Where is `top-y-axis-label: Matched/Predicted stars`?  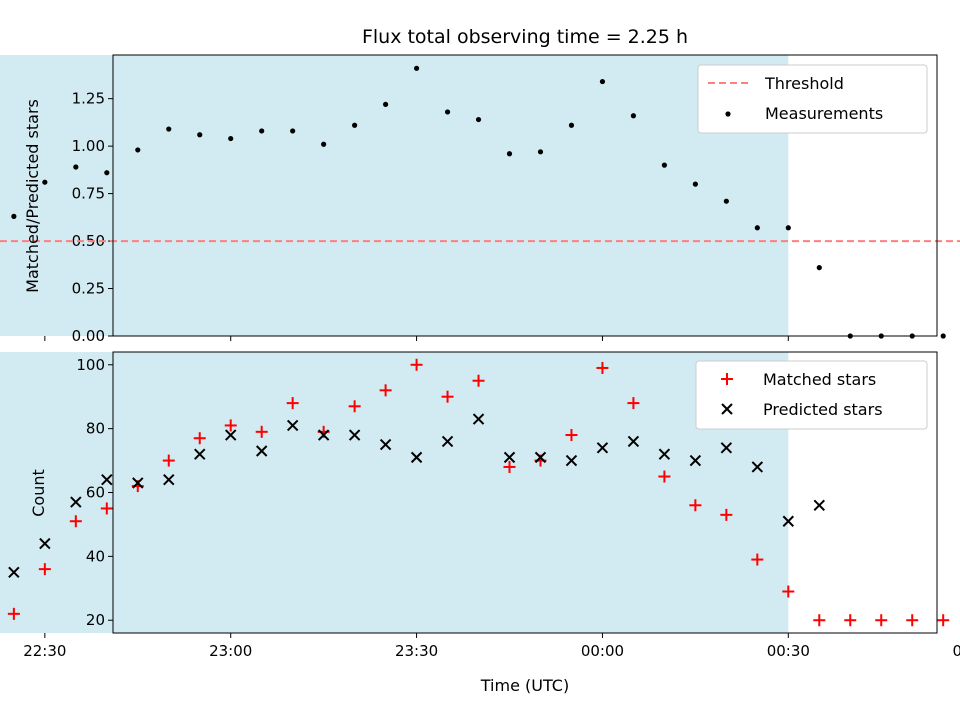
top-y-axis-label: Matched/Predicted stars is located at coordinates (32, 196).